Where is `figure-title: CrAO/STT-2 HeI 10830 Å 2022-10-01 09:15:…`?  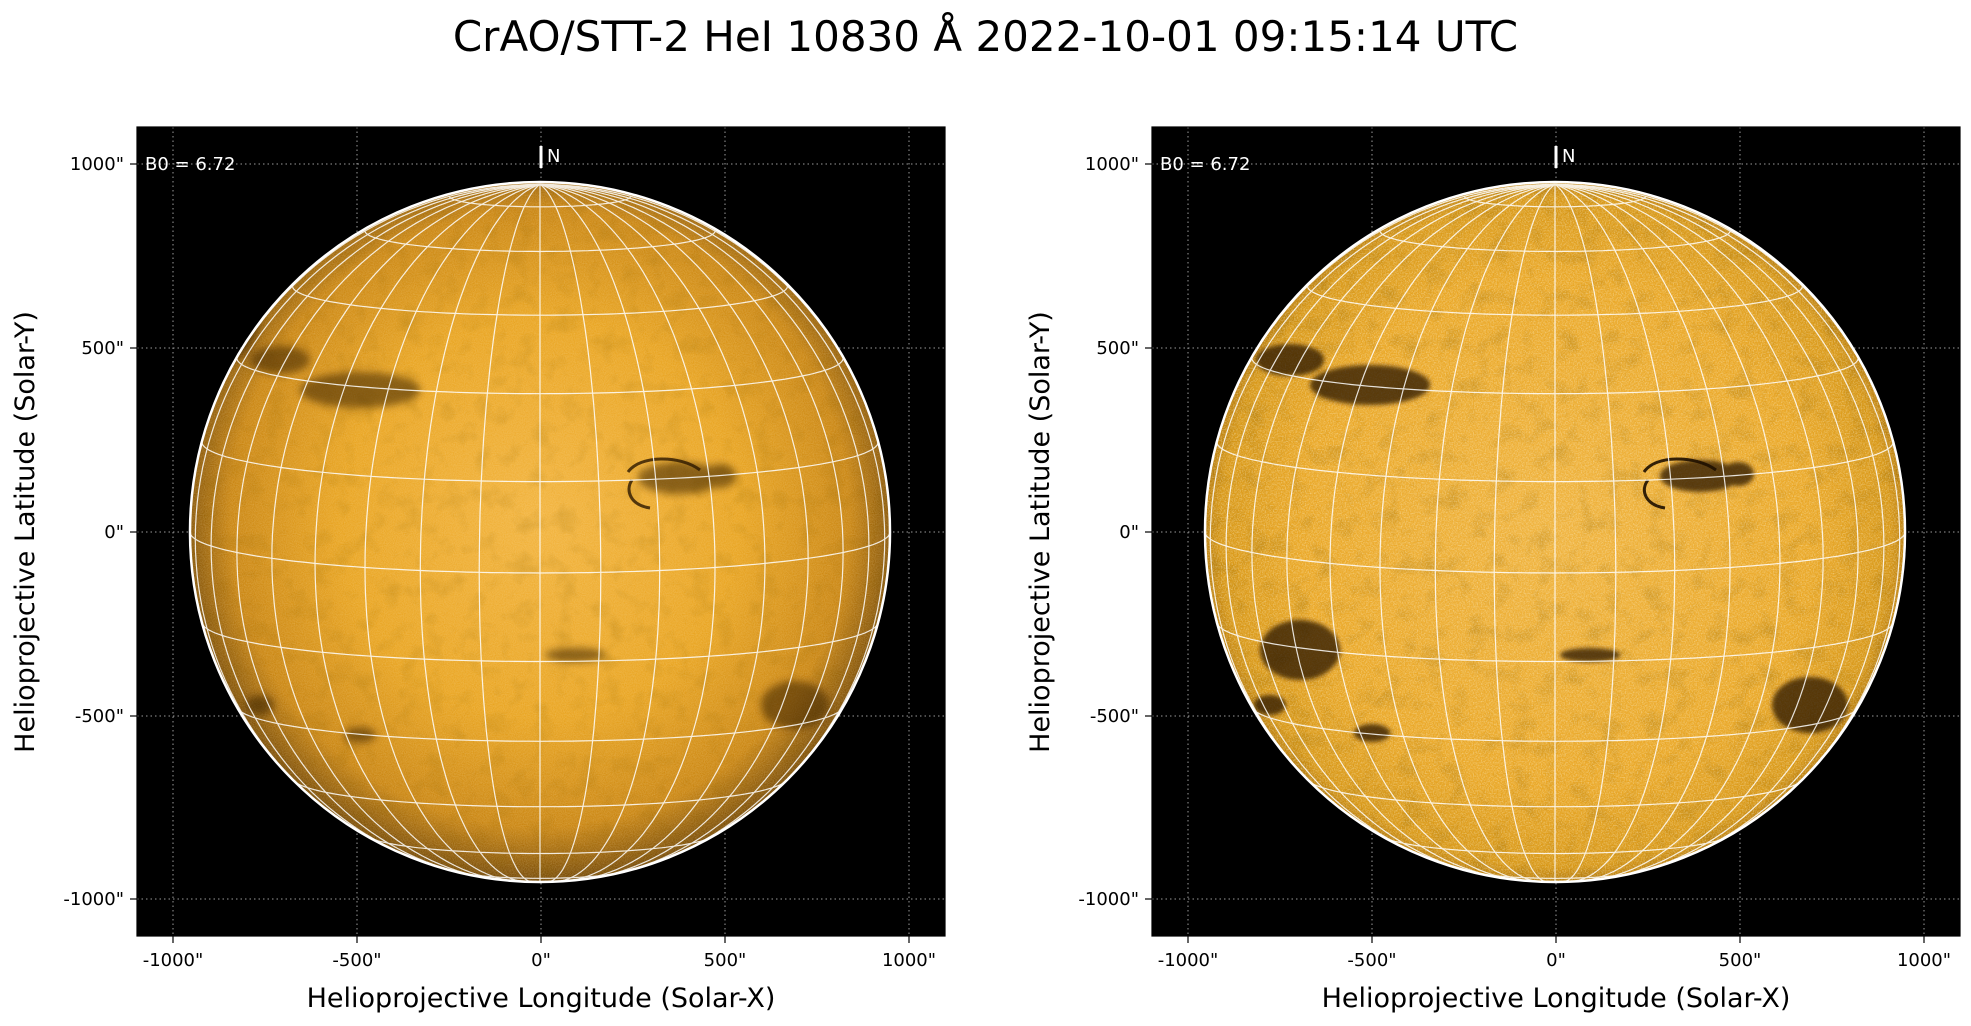
figure-title: CrAO/STT-2 HeI 10830 Å 2022-10-01 09:15:… is located at coordinates (985, 36).